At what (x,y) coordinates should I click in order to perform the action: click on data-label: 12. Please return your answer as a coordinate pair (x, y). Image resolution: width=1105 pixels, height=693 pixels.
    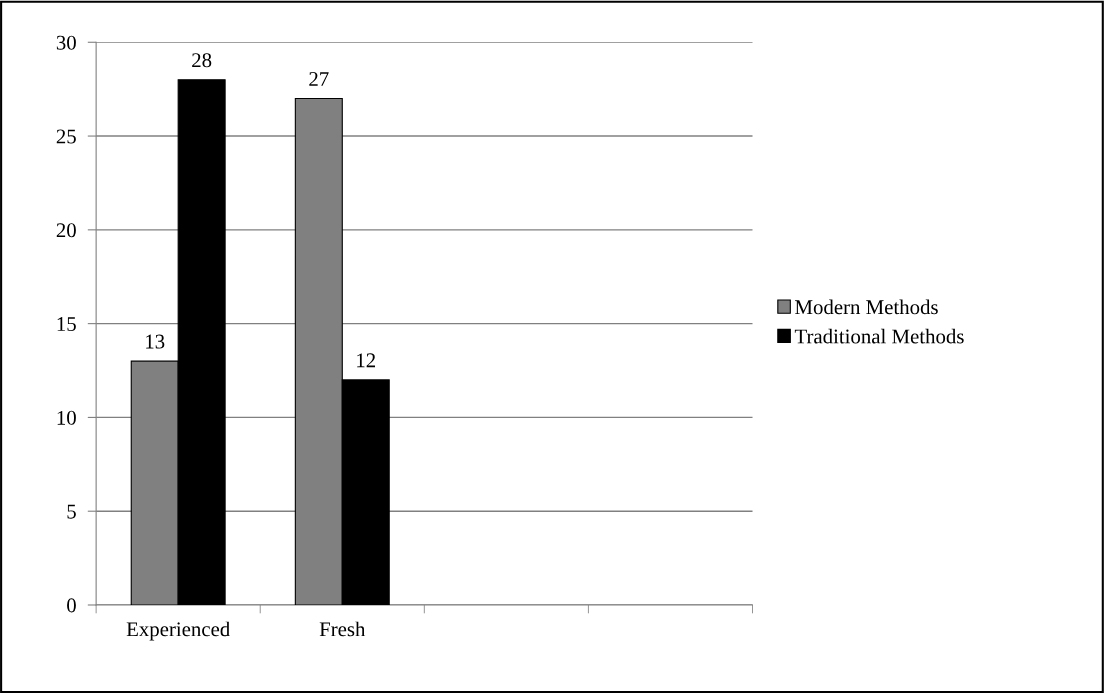
    Looking at the image, I should click on (366, 360).